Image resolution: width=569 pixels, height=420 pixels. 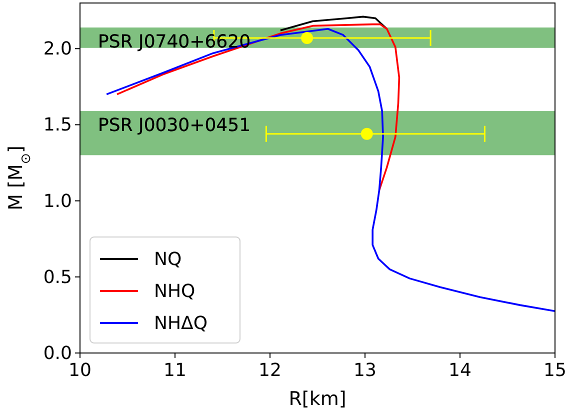 I want to click on x-axis-title: R[km], so click(x=317, y=399).